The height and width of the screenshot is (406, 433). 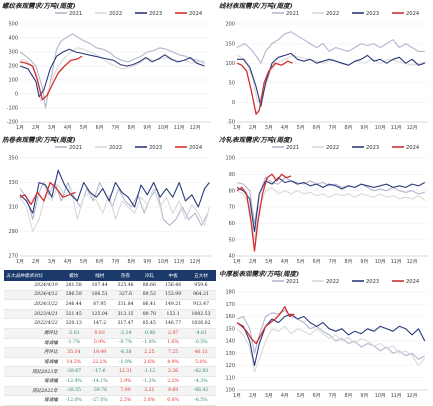 What do you see at coordinates (73, 381) in the screenshot?
I see `table-cell: -12.4%` at bounding box center [73, 381].